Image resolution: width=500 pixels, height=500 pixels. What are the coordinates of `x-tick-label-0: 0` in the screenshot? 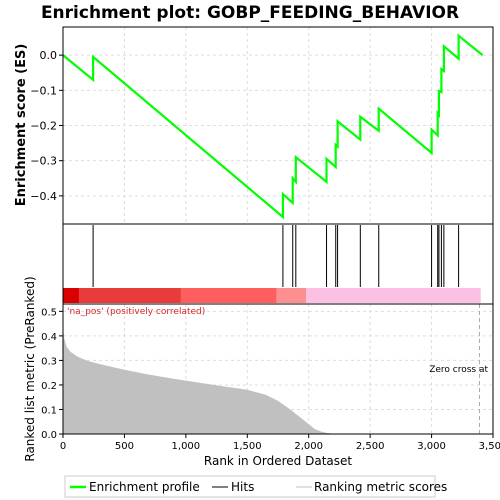 It's located at (63, 446).